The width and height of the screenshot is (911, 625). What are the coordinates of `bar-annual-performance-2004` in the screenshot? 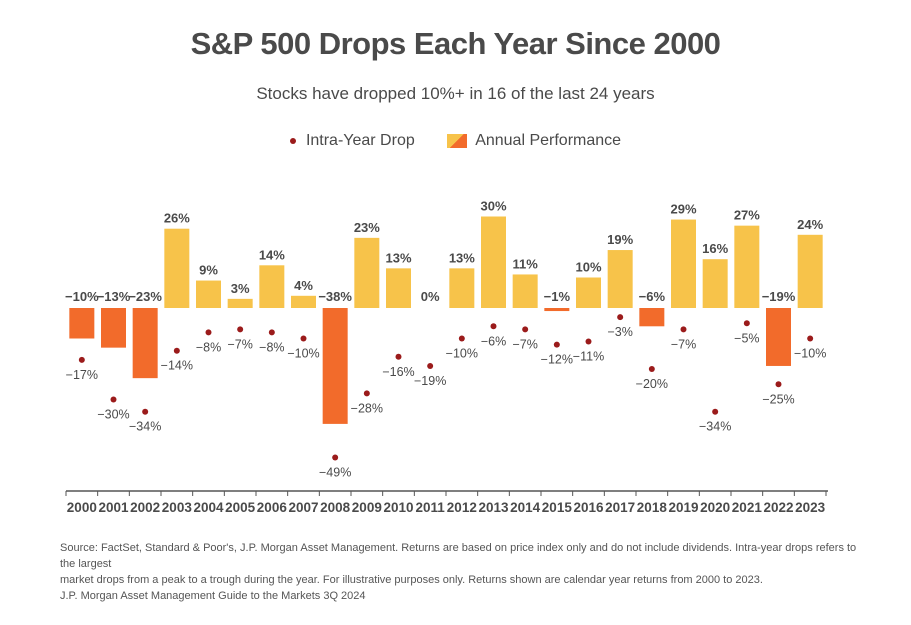 It's located at (208, 294).